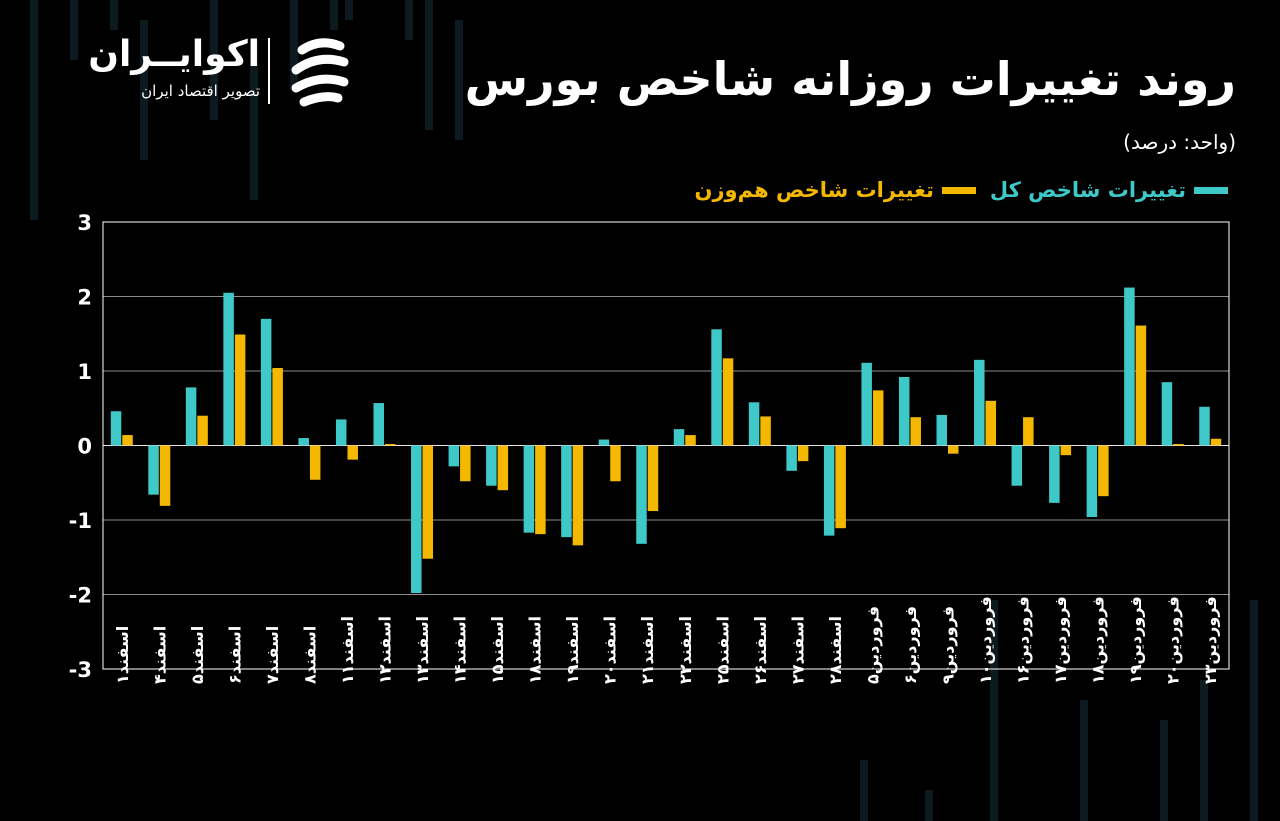 This screenshot has width=1280, height=821. I want to click on x-tick-label: فروردین۵, so click(872, 645).